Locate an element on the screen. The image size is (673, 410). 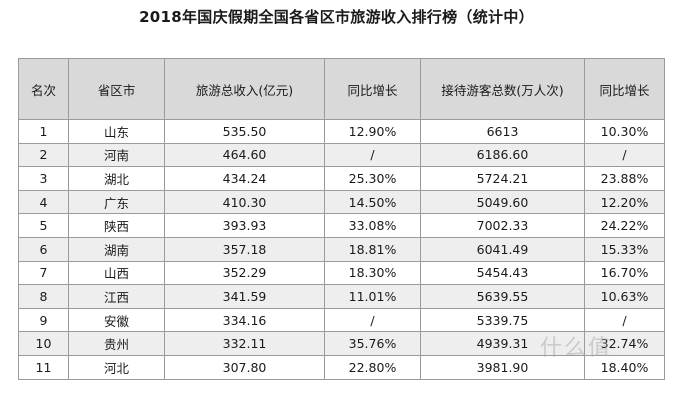
table-row: 7 山西 352.29 18.30% 5454.43 16.70% is located at coordinates (341, 273).